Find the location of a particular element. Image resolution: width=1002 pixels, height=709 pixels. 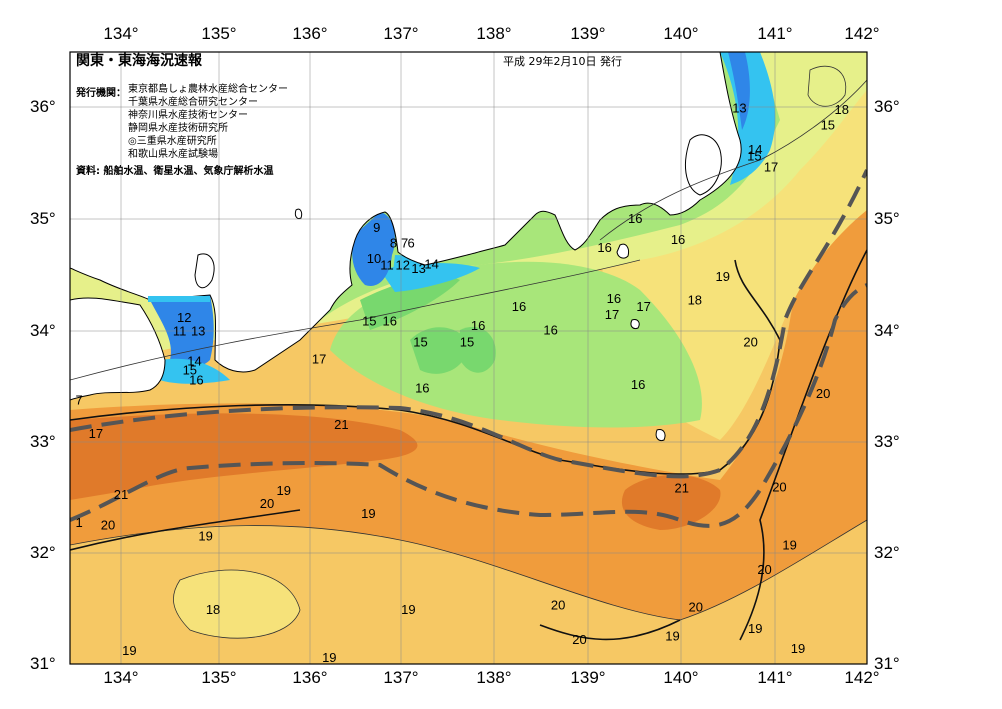

map-title: 関東・東海海況速報 is located at coordinates (139, 61).